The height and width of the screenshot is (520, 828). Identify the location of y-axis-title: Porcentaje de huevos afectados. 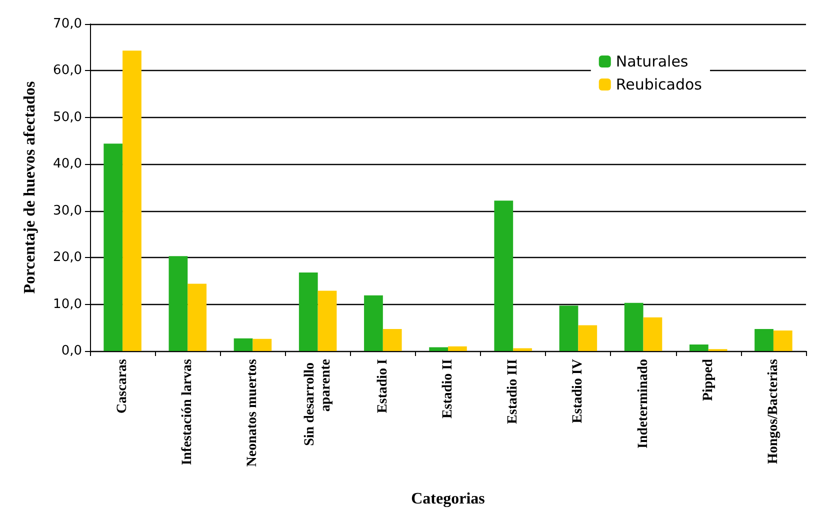
(30, 187).